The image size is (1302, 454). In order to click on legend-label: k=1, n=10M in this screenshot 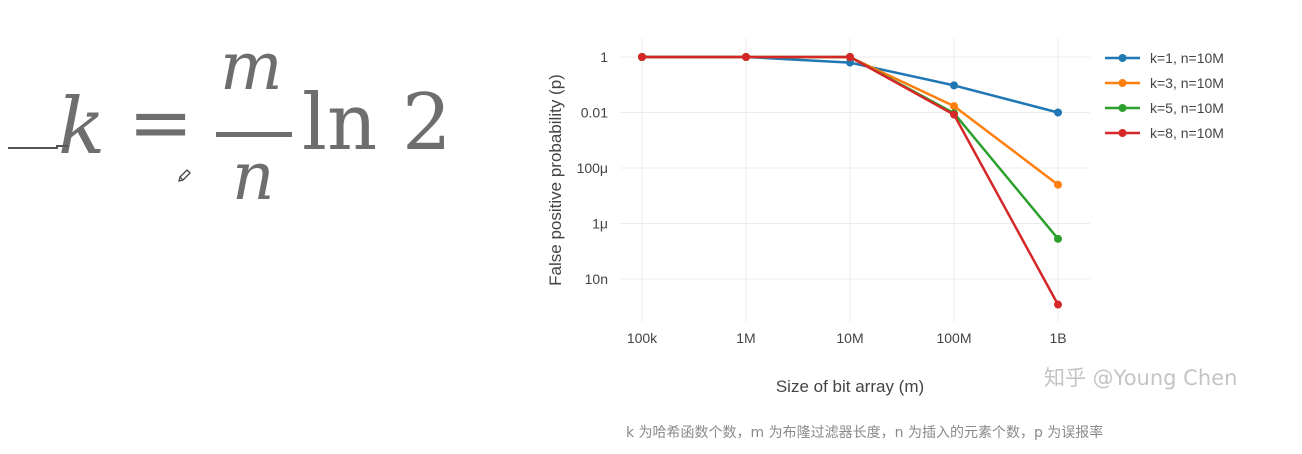, I will do `click(1187, 58)`.